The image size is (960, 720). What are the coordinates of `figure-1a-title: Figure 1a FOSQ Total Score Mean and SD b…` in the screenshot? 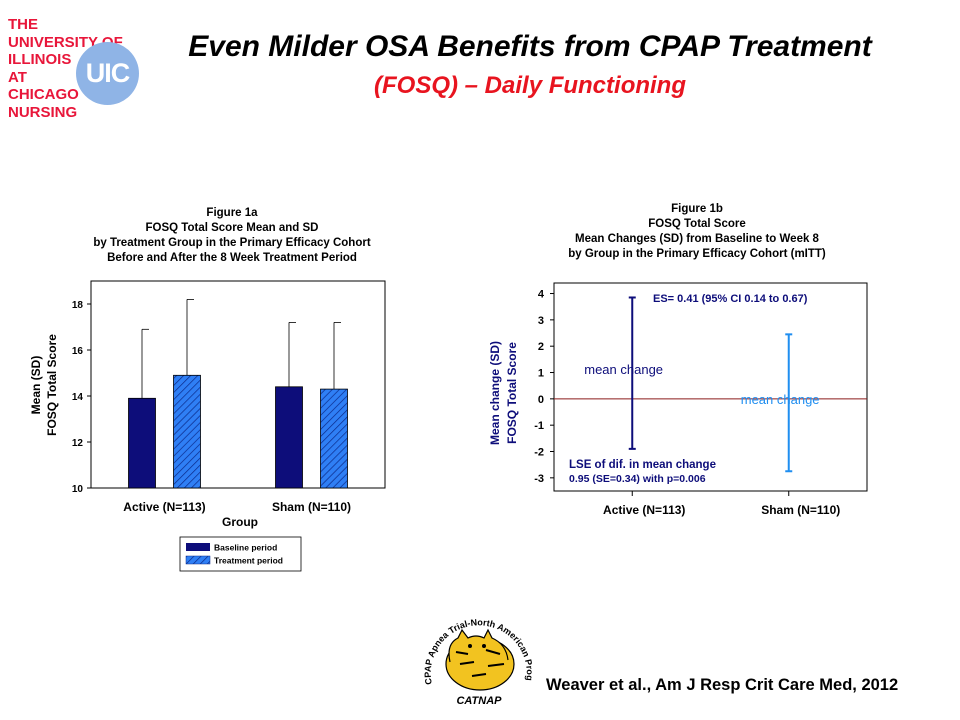 It's located at (232, 236).